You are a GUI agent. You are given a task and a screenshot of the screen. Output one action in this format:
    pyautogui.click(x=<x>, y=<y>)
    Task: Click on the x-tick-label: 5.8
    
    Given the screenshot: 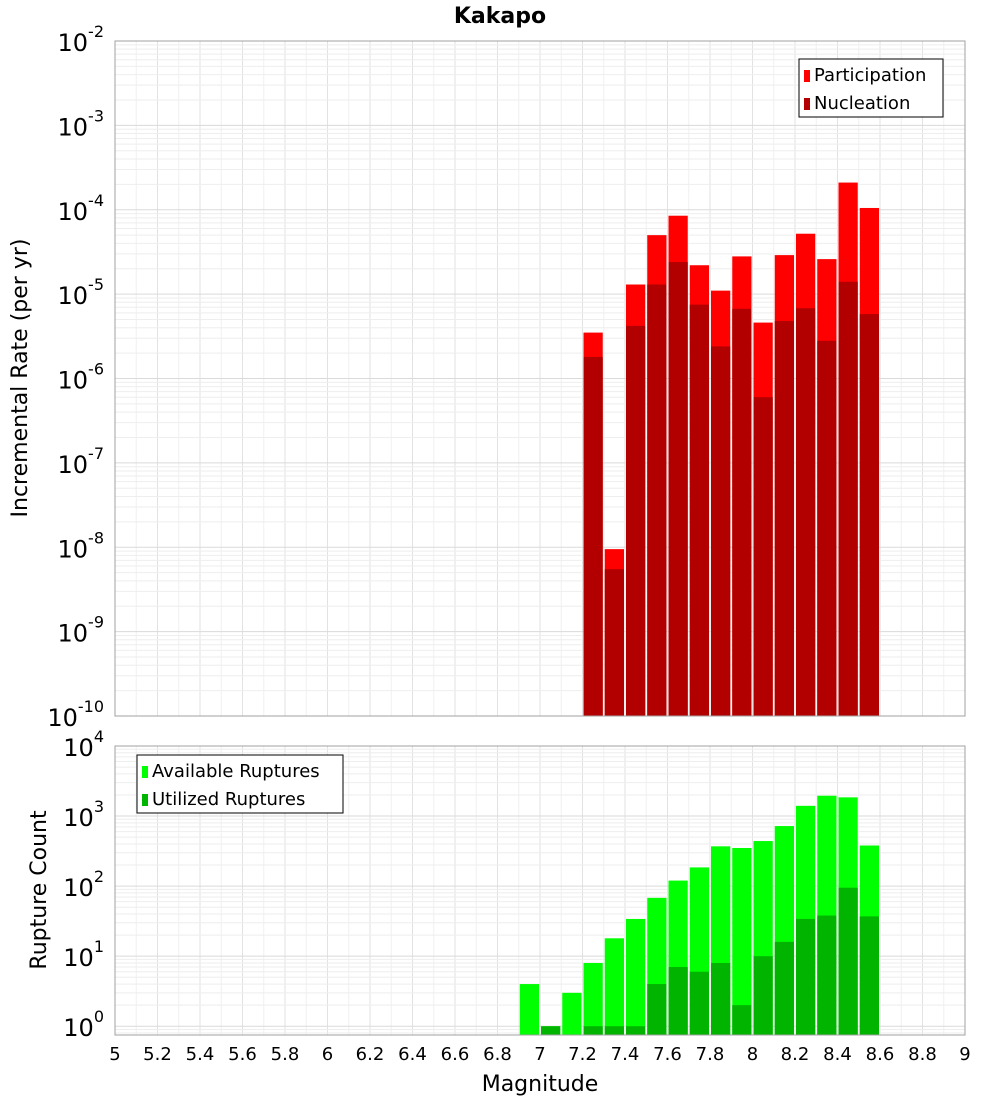 What is the action you would take?
    pyautogui.click(x=285, y=1054)
    